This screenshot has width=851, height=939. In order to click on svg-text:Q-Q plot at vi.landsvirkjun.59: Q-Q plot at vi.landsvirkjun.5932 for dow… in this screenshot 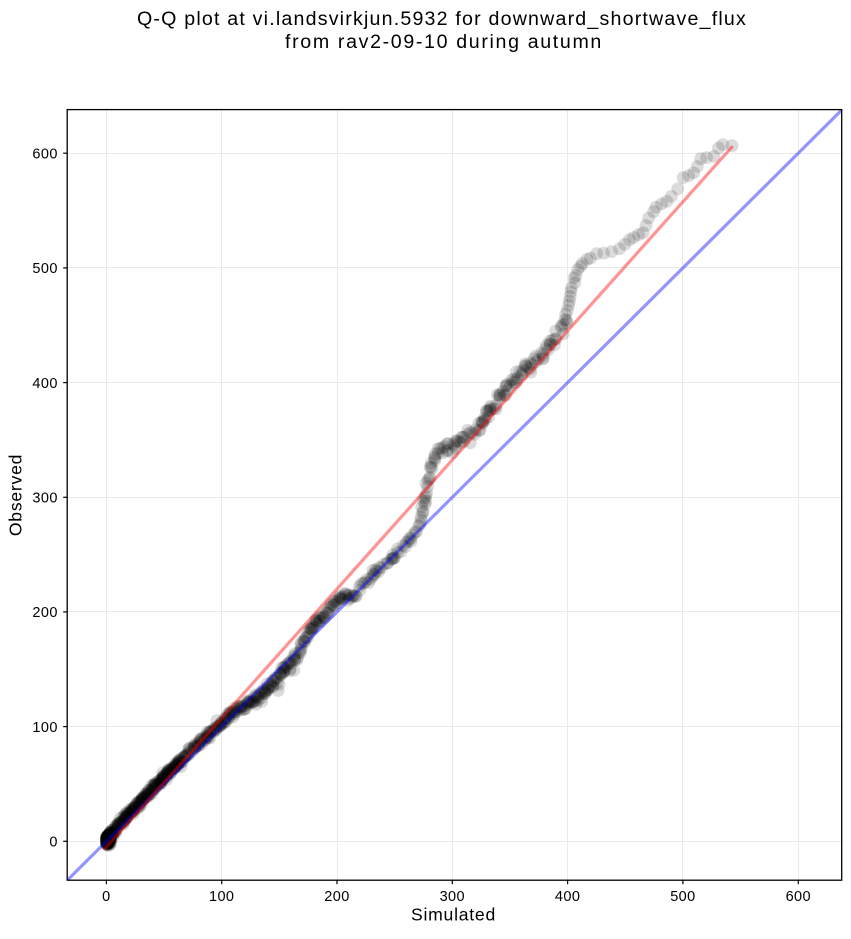, I will do `click(442, 19)`.